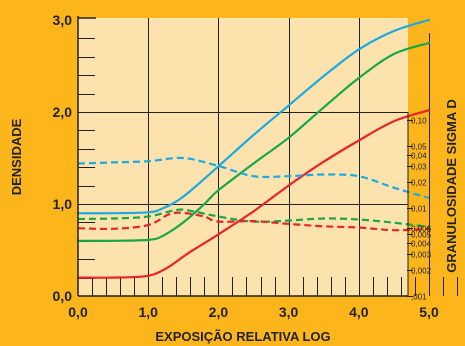 The width and height of the screenshot is (465, 346). Describe the element at coordinates (289, 312) in the screenshot. I see `x-tick-label: 3,0` at that location.